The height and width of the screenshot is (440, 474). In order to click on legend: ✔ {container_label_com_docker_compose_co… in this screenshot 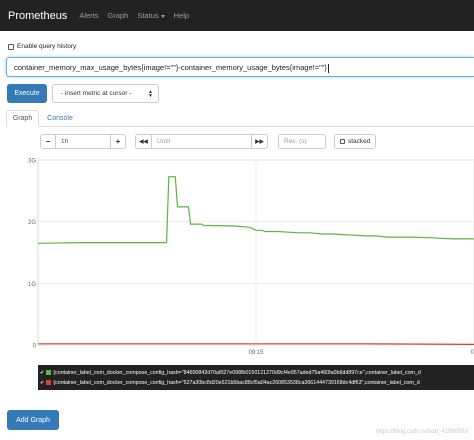, I will do `click(256, 377)`.